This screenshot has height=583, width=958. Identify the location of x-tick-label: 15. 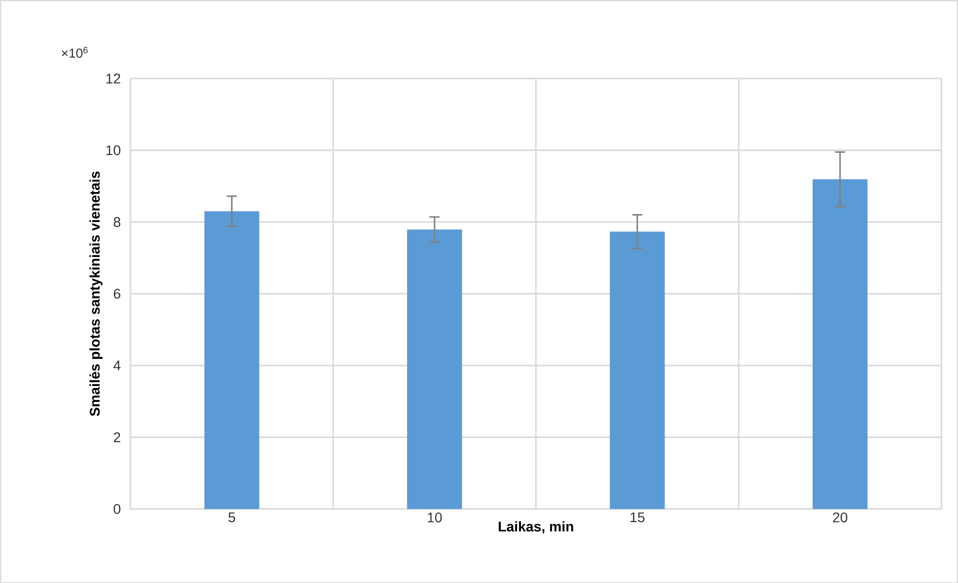
(637, 517).